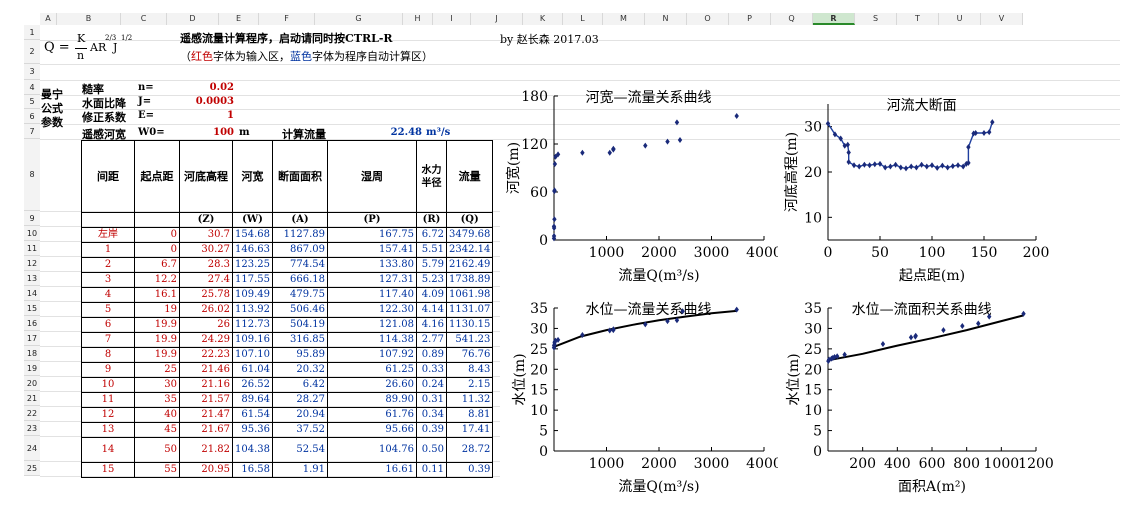 The width and height of the screenshot is (1124, 512). Describe the element at coordinates (252, 235) in the screenshot. I see `computed-cell: 154.68` at that location.